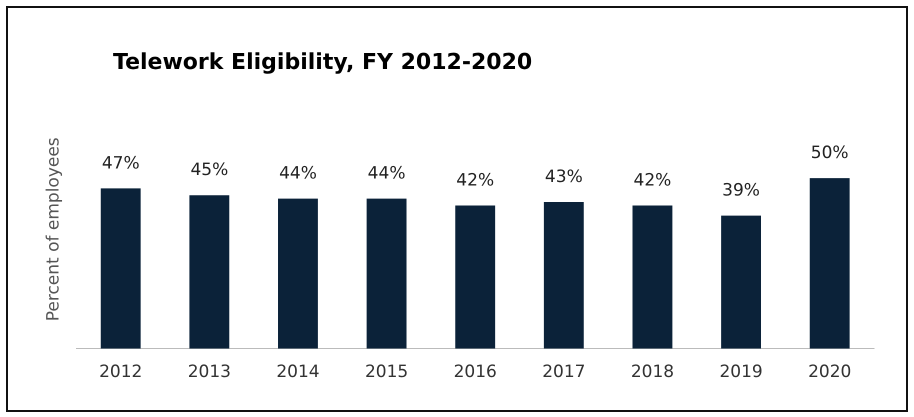 The image size is (914, 417). What do you see at coordinates (121, 163) in the screenshot?
I see `data-label: 47%` at bounding box center [121, 163].